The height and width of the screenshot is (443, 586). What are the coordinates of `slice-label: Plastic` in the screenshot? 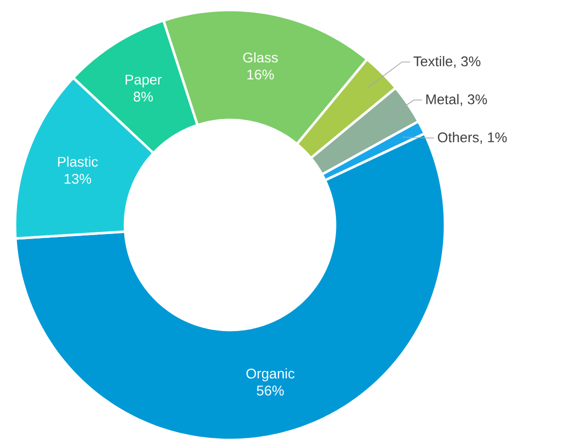 It's located at (78, 161).